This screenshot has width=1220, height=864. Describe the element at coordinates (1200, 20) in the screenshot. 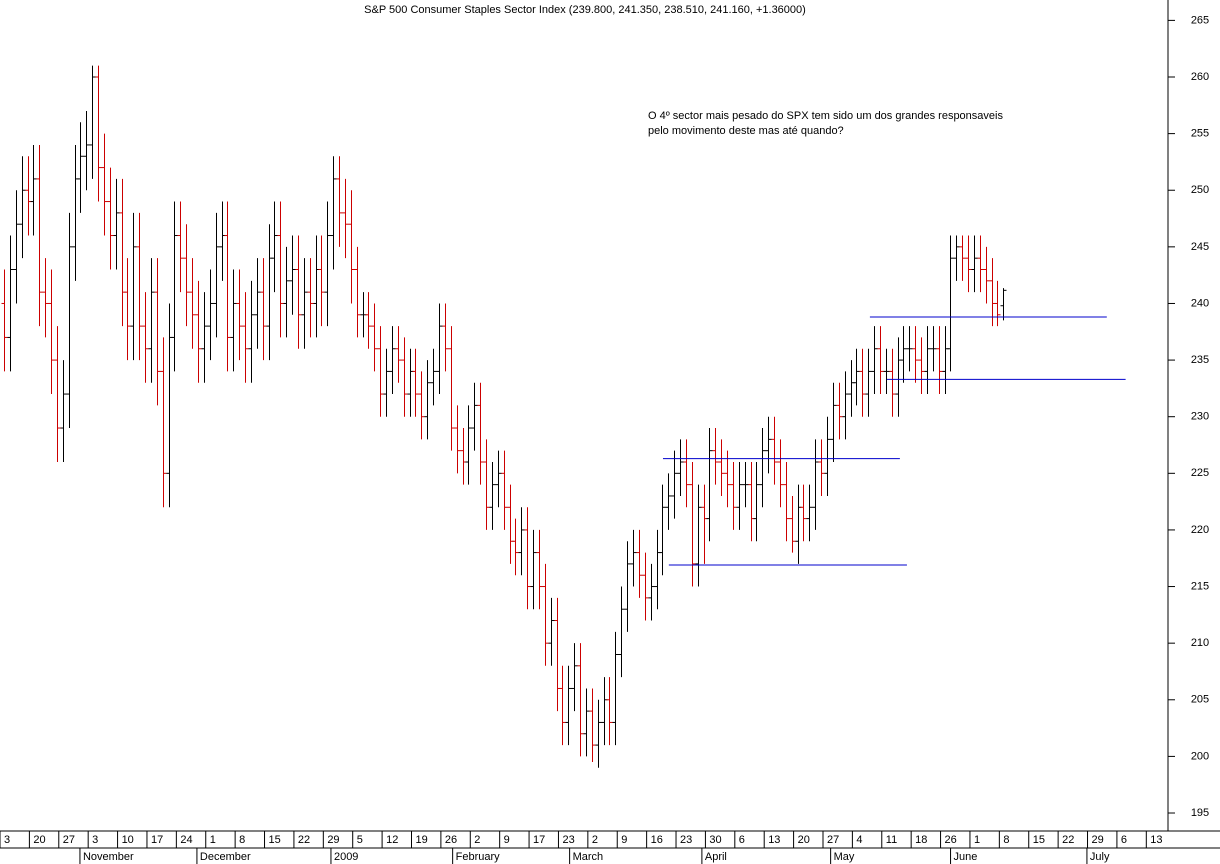

I see `y-tick-label: 265` at that location.